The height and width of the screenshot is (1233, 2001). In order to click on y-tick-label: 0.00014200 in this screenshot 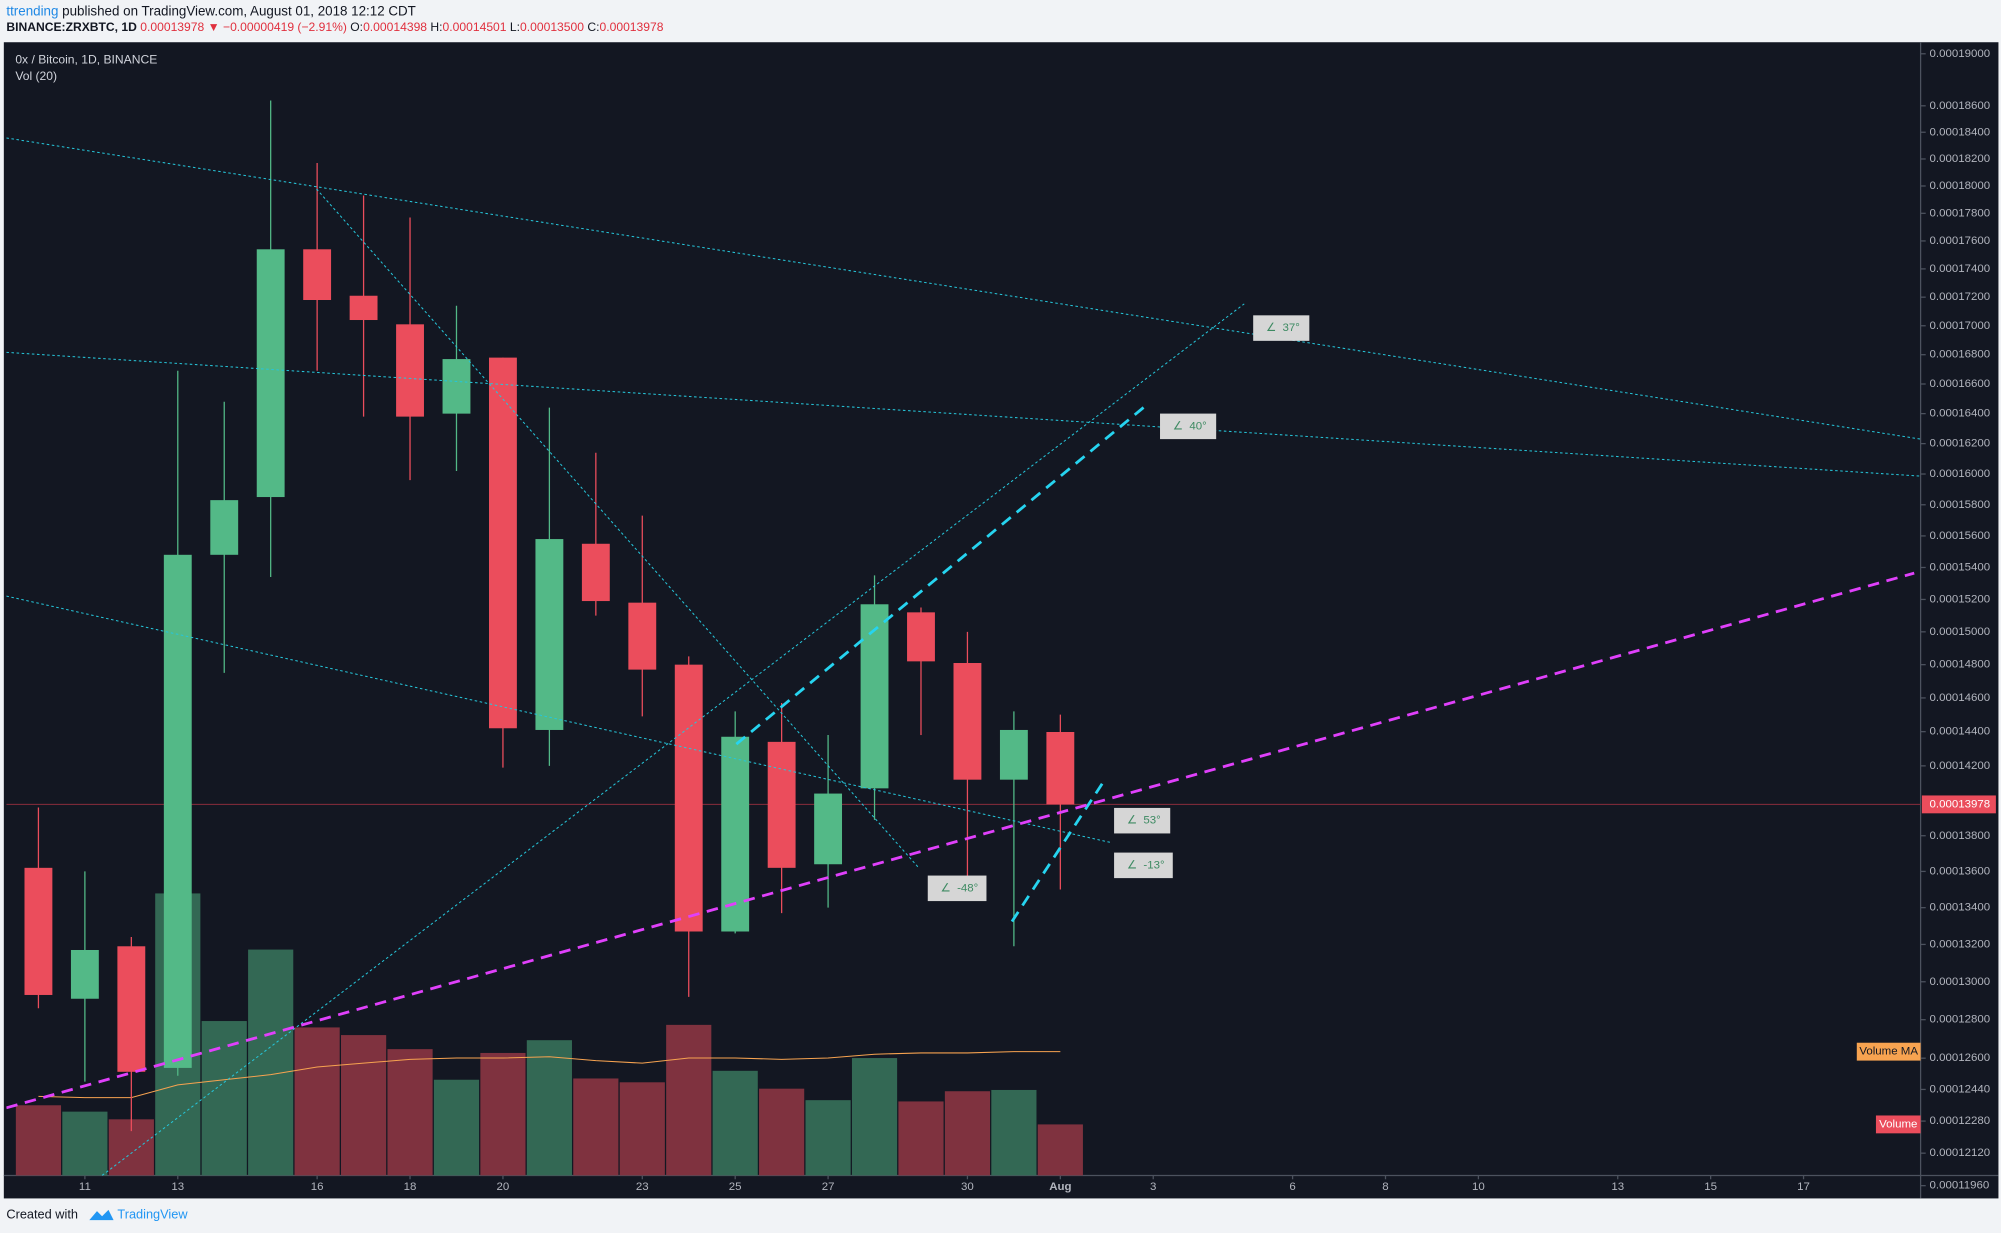, I will do `click(1960, 766)`.